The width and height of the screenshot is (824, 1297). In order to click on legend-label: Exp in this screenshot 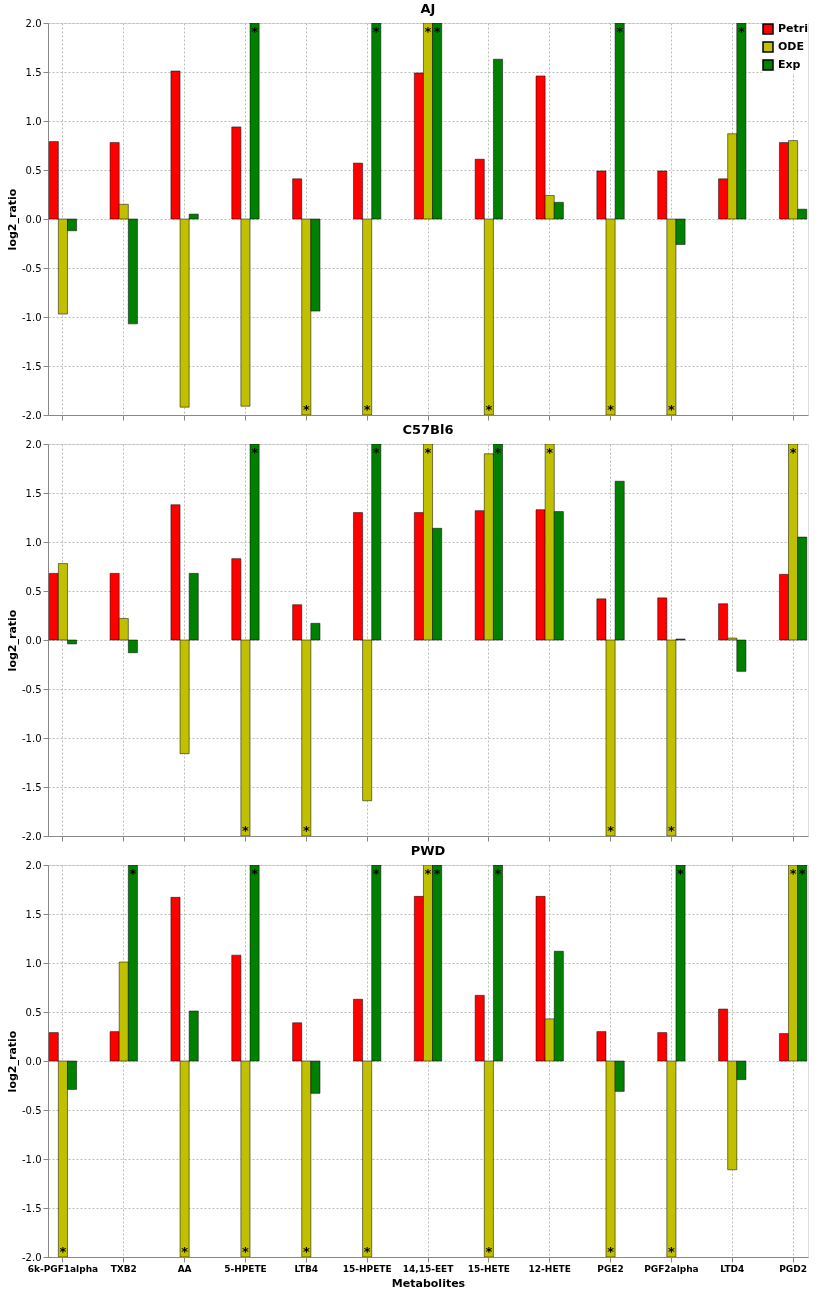, I will do `click(789, 64)`.